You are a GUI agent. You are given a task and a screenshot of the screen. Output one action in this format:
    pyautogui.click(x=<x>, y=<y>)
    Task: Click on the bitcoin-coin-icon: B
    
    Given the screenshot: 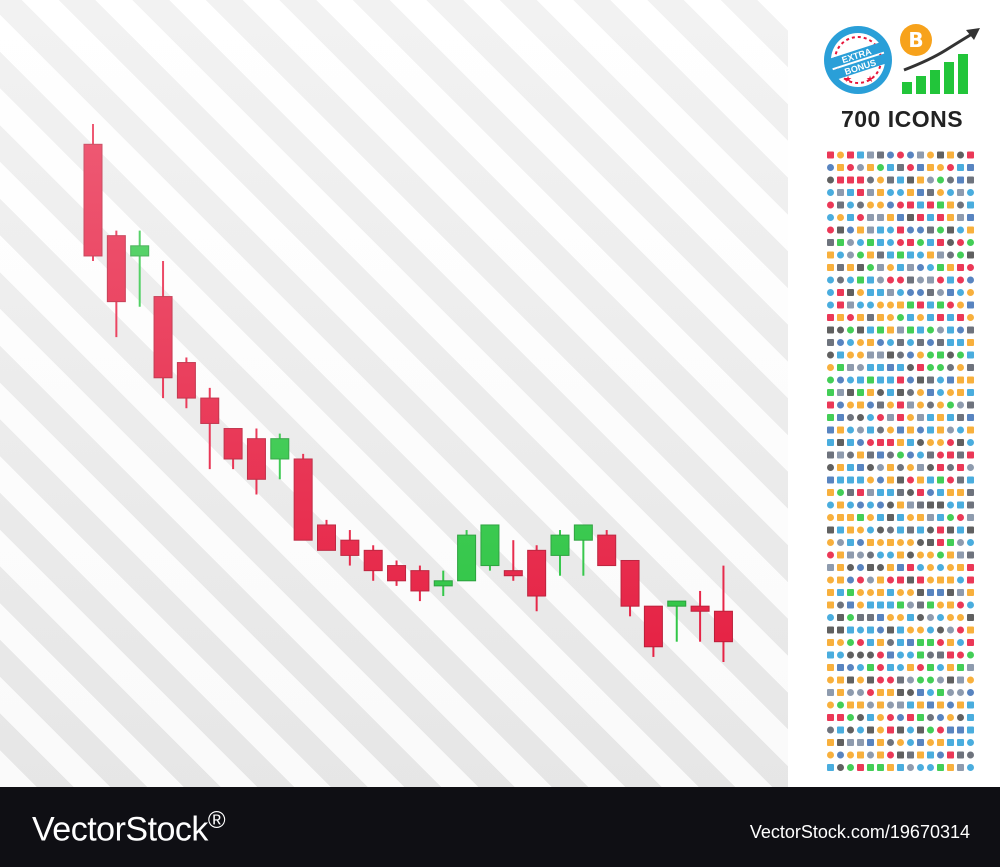 What is the action you would take?
    pyautogui.click(x=916, y=40)
    